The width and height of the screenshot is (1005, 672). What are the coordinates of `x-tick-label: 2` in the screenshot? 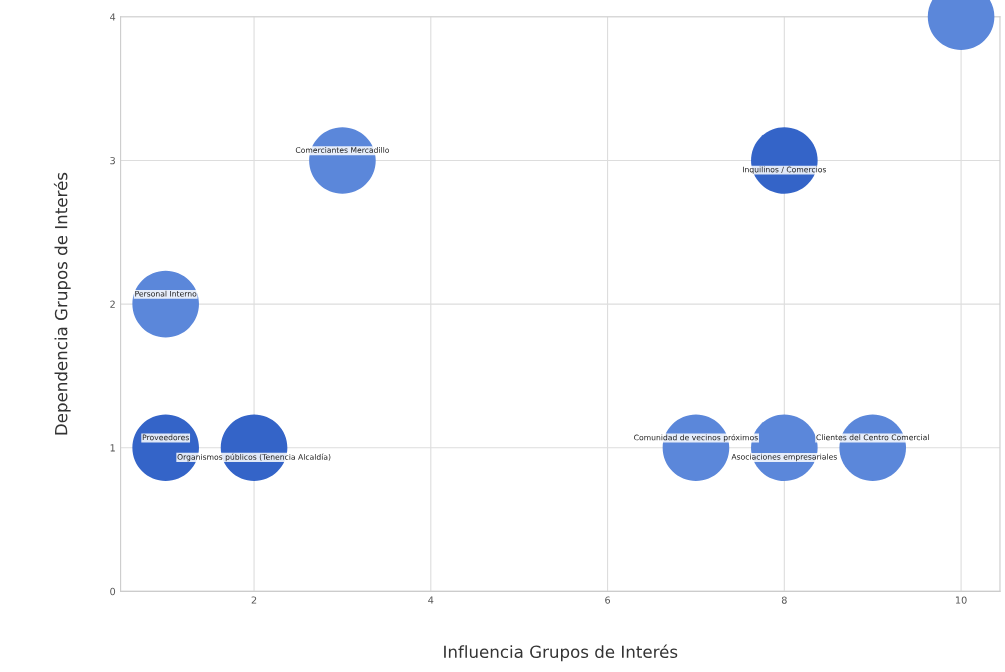 It's located at (254, 600).